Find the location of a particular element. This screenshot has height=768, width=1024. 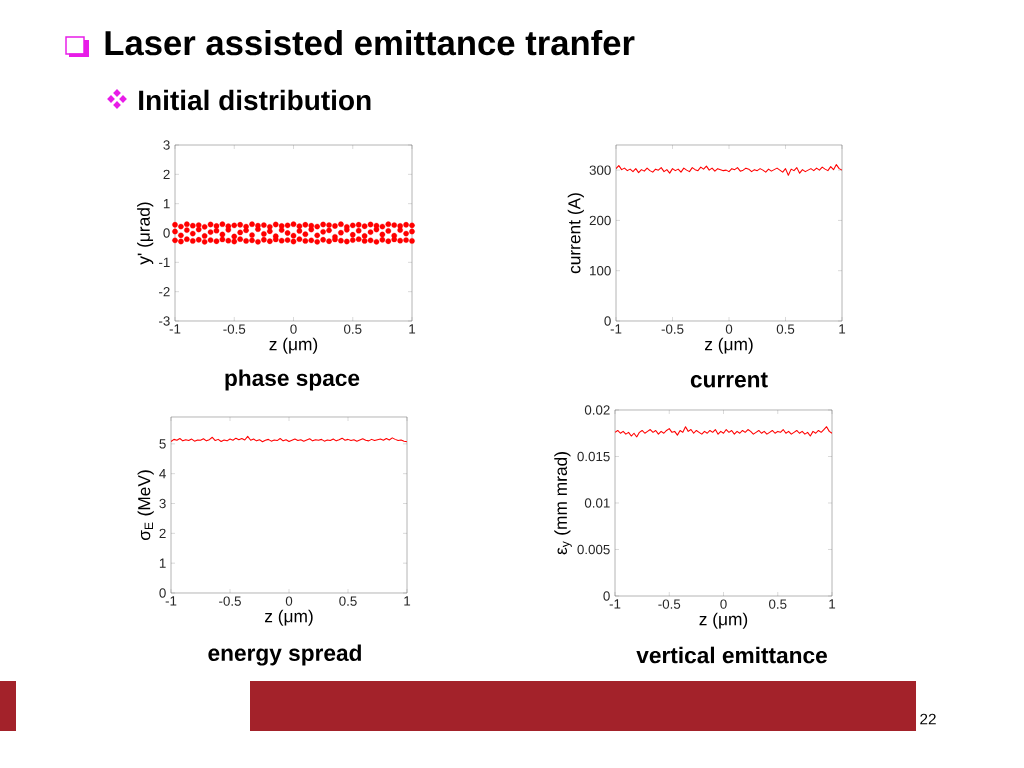

text: 22 is located at coordinates (928, 719).